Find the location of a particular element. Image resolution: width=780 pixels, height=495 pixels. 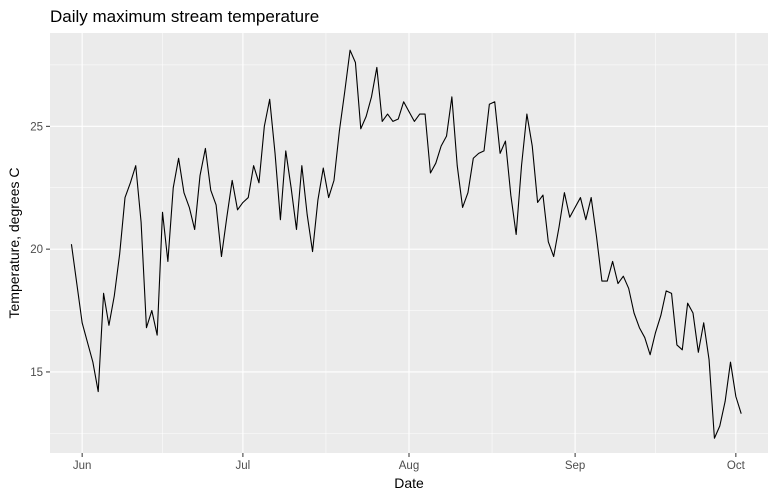

x-axis-title: Date is located at coordinates (409, 483).